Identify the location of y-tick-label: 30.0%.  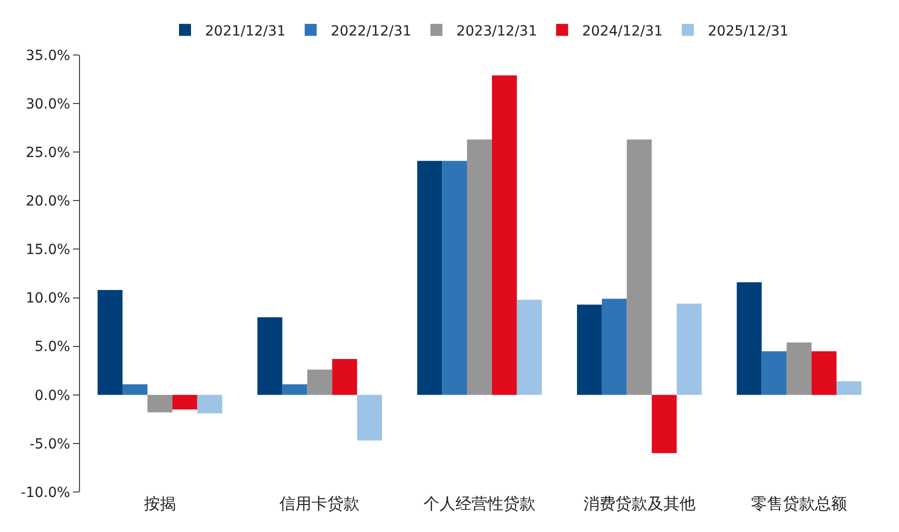
(48, 104).